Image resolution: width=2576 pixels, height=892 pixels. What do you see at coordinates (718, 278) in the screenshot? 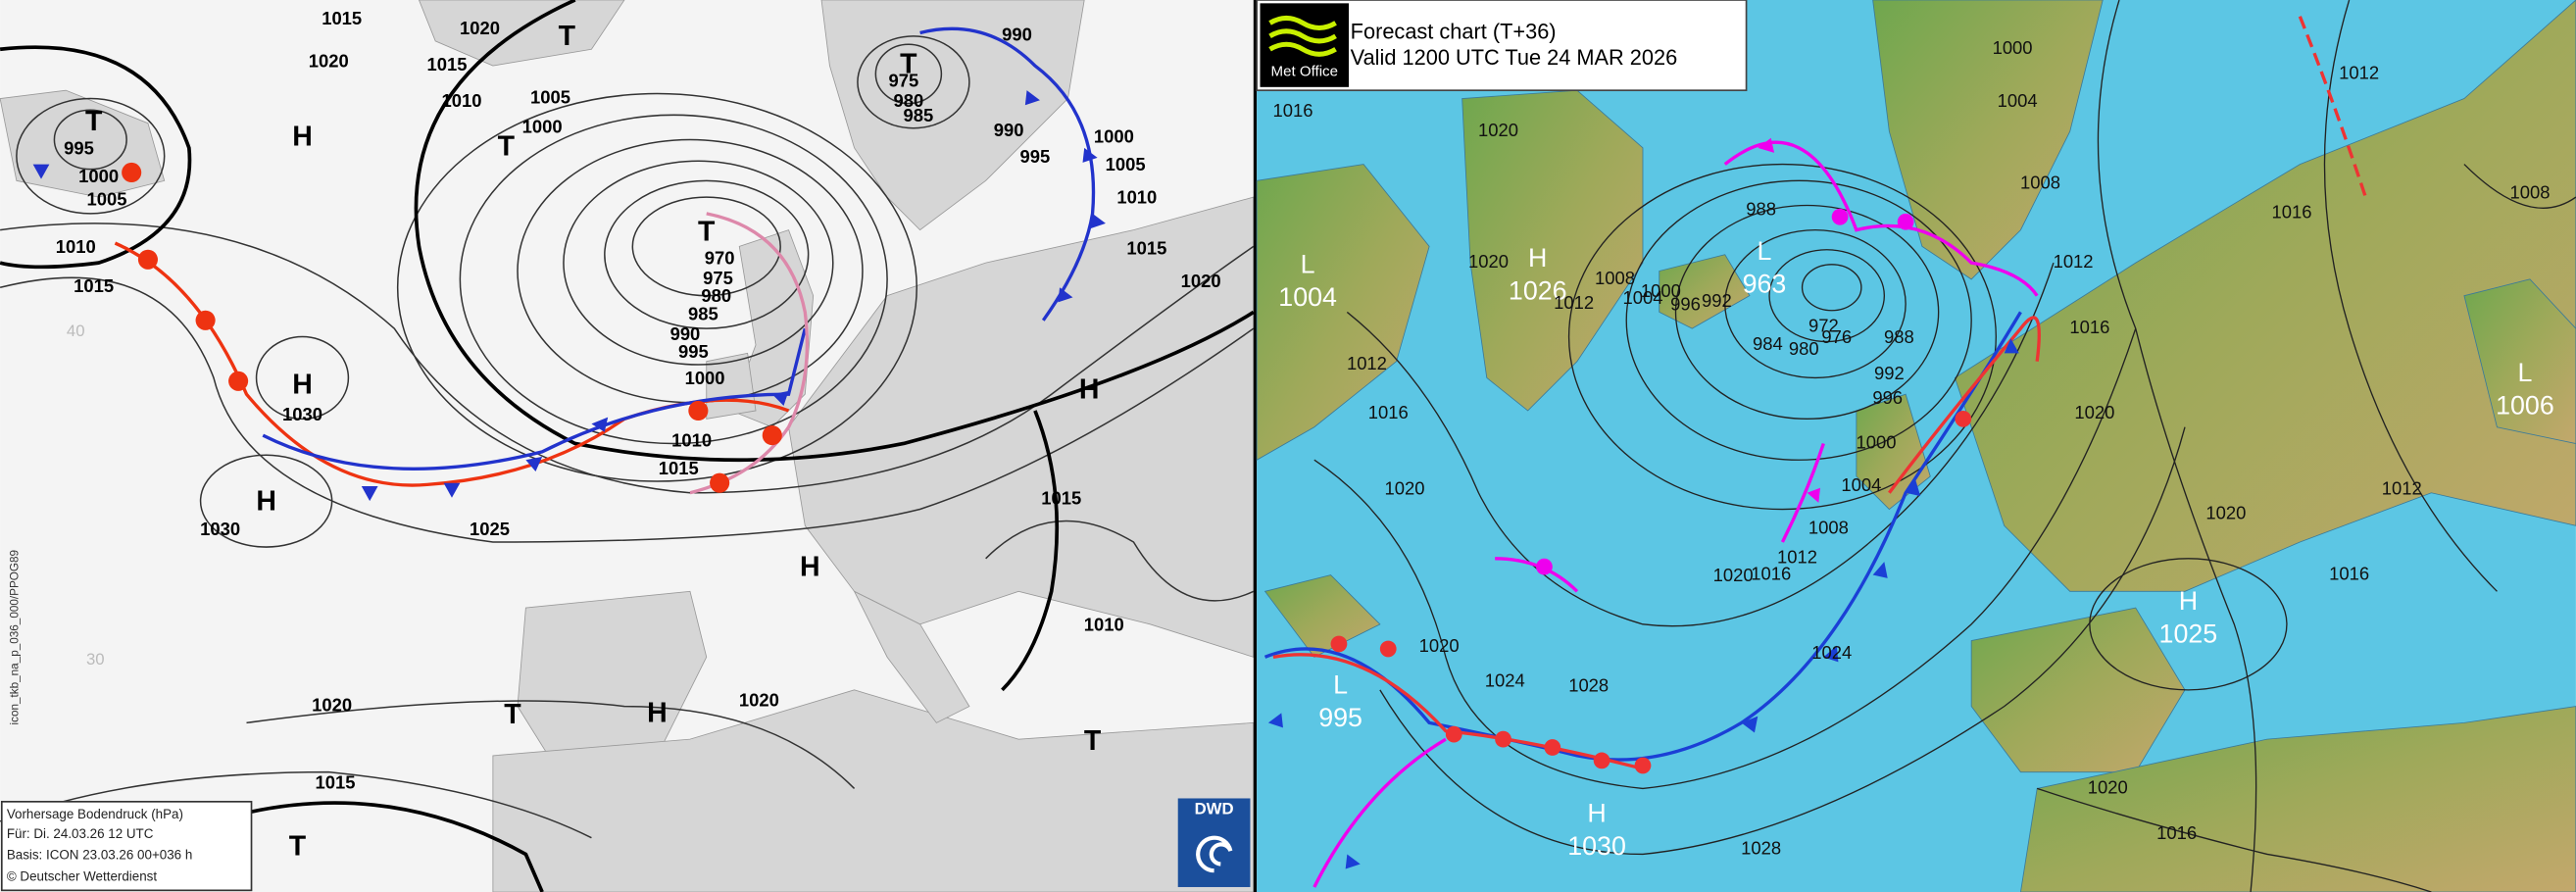
I see `isobar-label: 975` at bounding box center [718, 278].